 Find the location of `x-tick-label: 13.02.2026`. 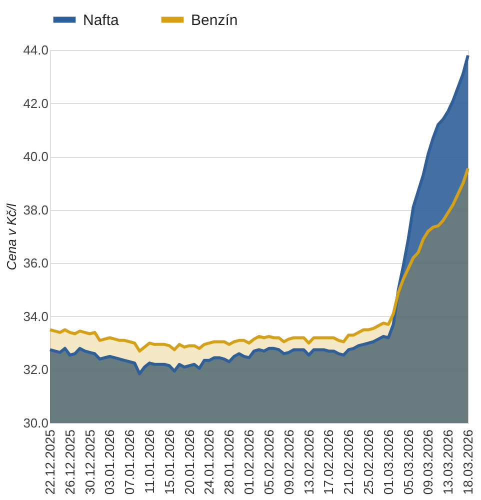

x-tick-label: 13.02.2026 is located at coordinates (308, 462).